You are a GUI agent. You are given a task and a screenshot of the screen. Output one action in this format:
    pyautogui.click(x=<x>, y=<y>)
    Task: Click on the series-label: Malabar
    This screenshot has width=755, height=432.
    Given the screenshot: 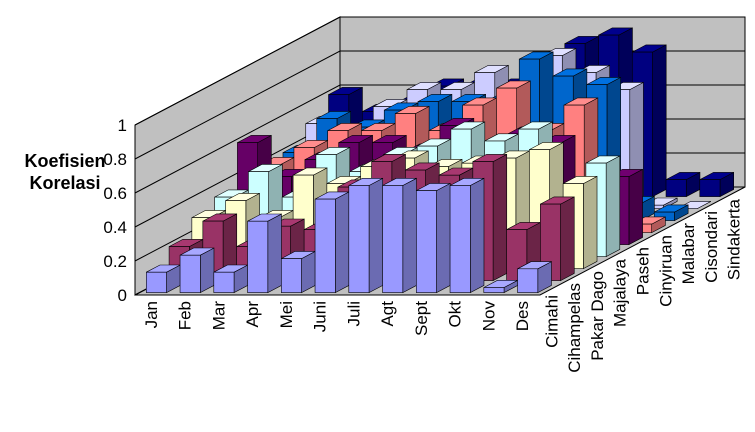 What is the action you would take?
    pyautogui.click(x=688, y=254)
    